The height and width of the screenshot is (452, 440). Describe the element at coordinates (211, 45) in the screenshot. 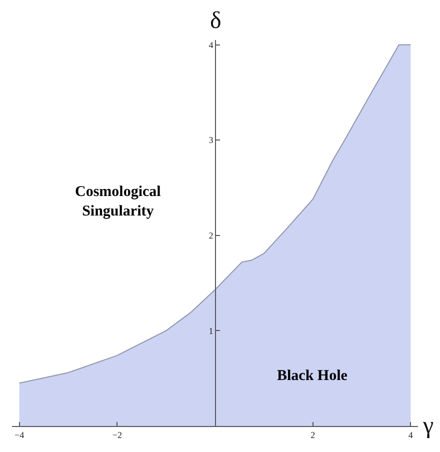

I see `y-tick-label: 4` at that location.